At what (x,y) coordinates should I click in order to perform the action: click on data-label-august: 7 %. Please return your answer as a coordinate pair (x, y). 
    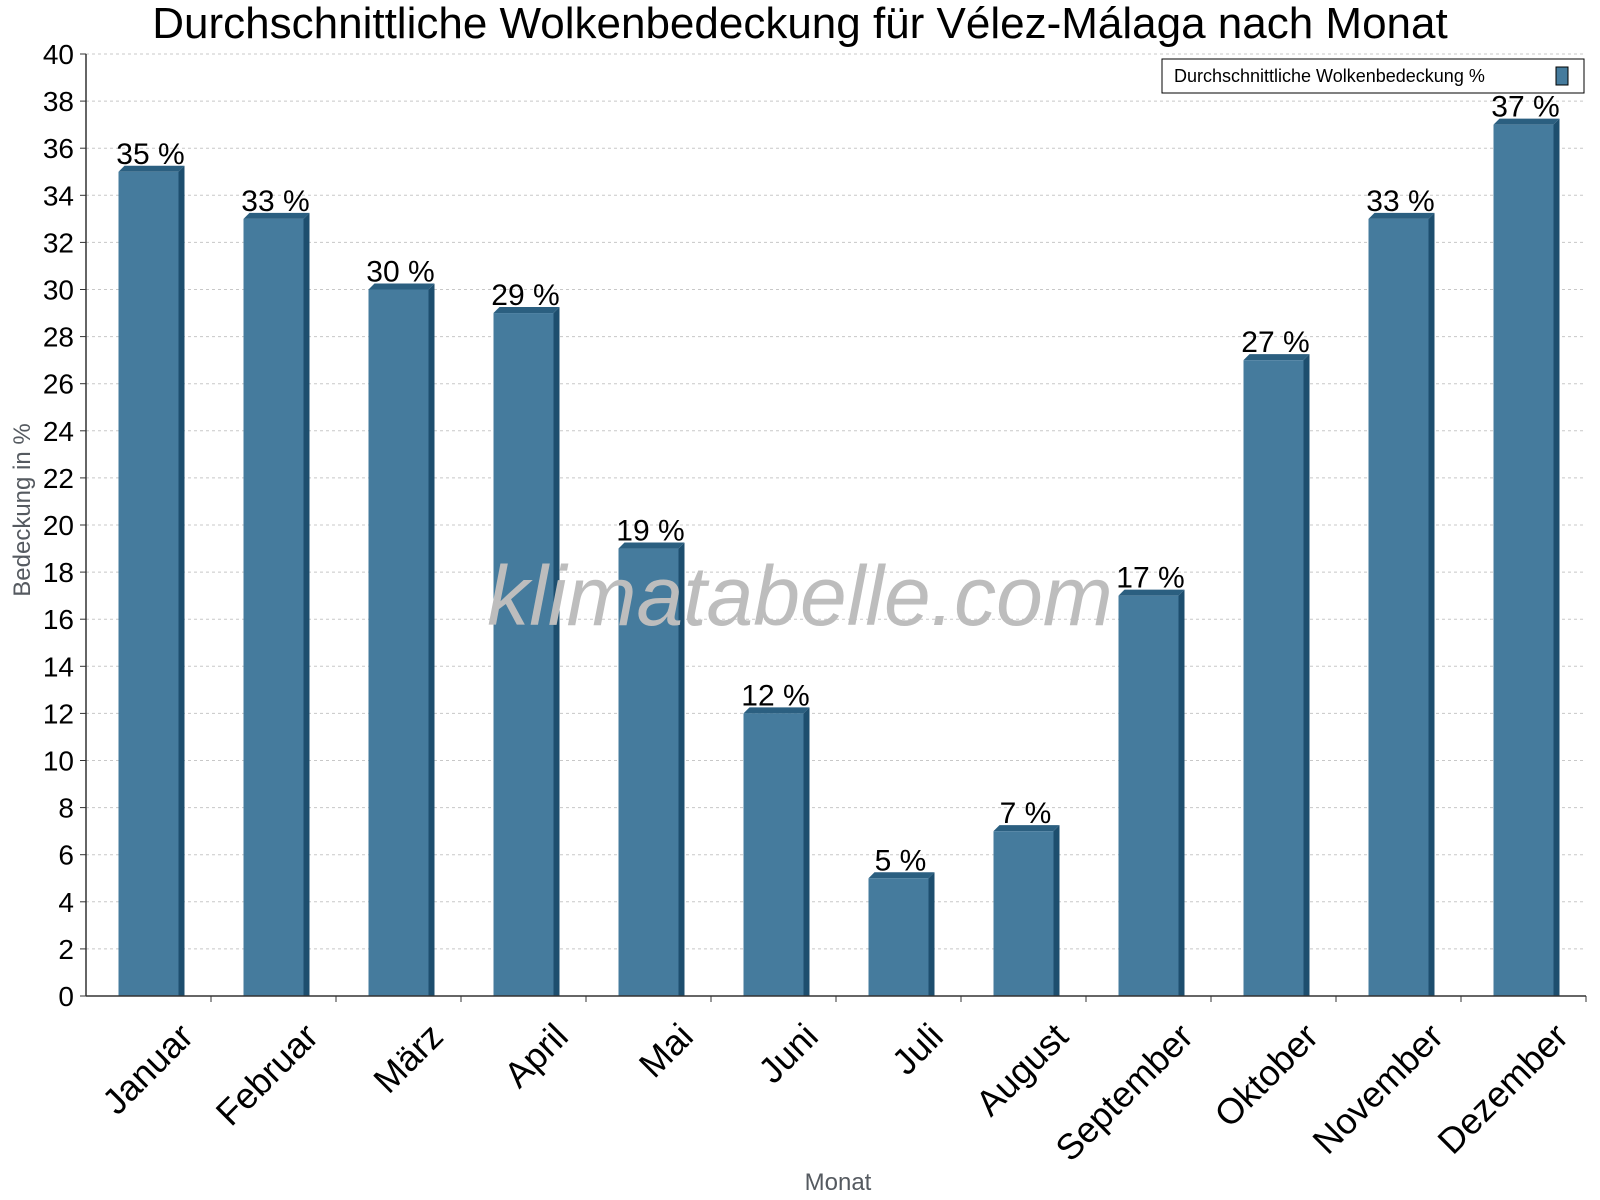
    Looking at the image, I should click on (1026, 813).